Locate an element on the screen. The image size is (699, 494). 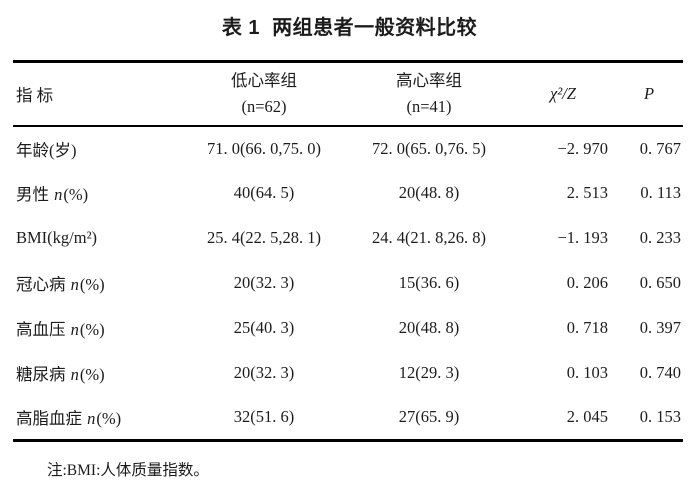
cell-statistic-value: −2. 970 is located at coordinates (582, 148).